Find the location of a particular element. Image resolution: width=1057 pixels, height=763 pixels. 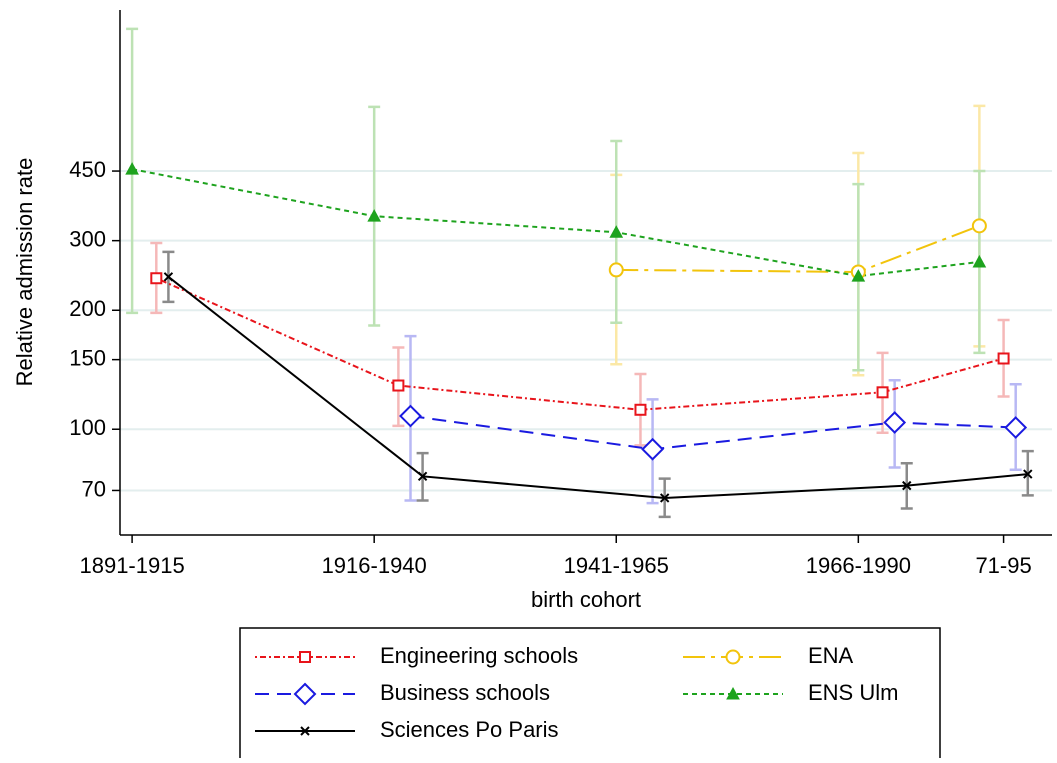

y-tick-label: 100 is located at coordinates (87, 427).